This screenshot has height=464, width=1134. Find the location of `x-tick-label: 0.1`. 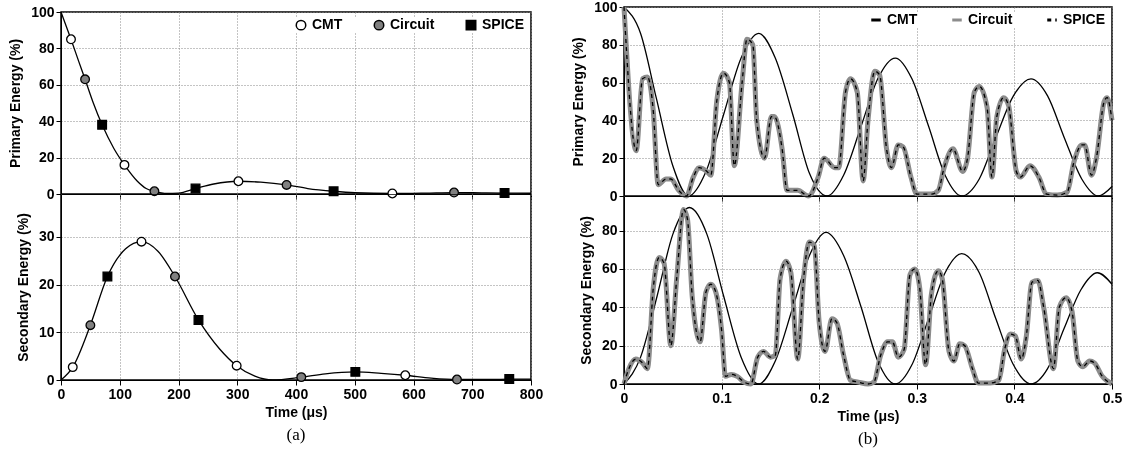

x-tick-label: 0.1 is located at coordinates (722, 397).